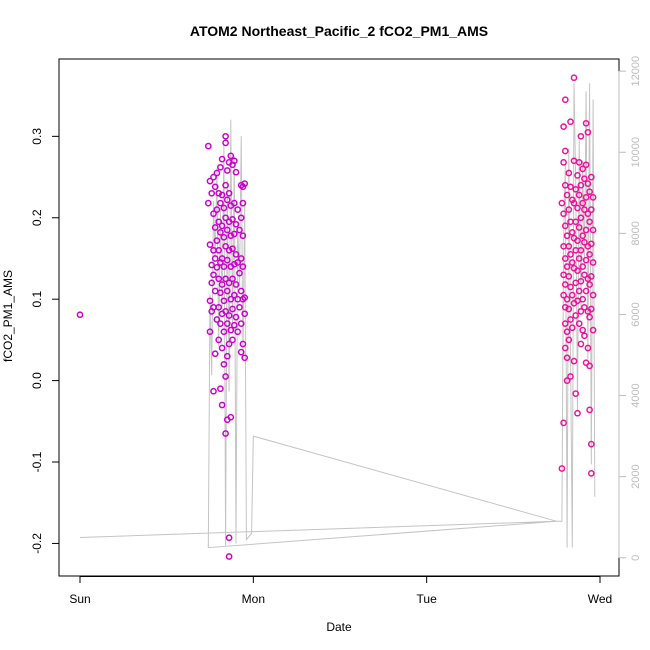 Image resolution: width=650 pixels, height=650 pixels. What do you see at coordinates (37, 461) in the screenshot?
I see `y-tick-label: -0.1` at bounding box center [37, 461].